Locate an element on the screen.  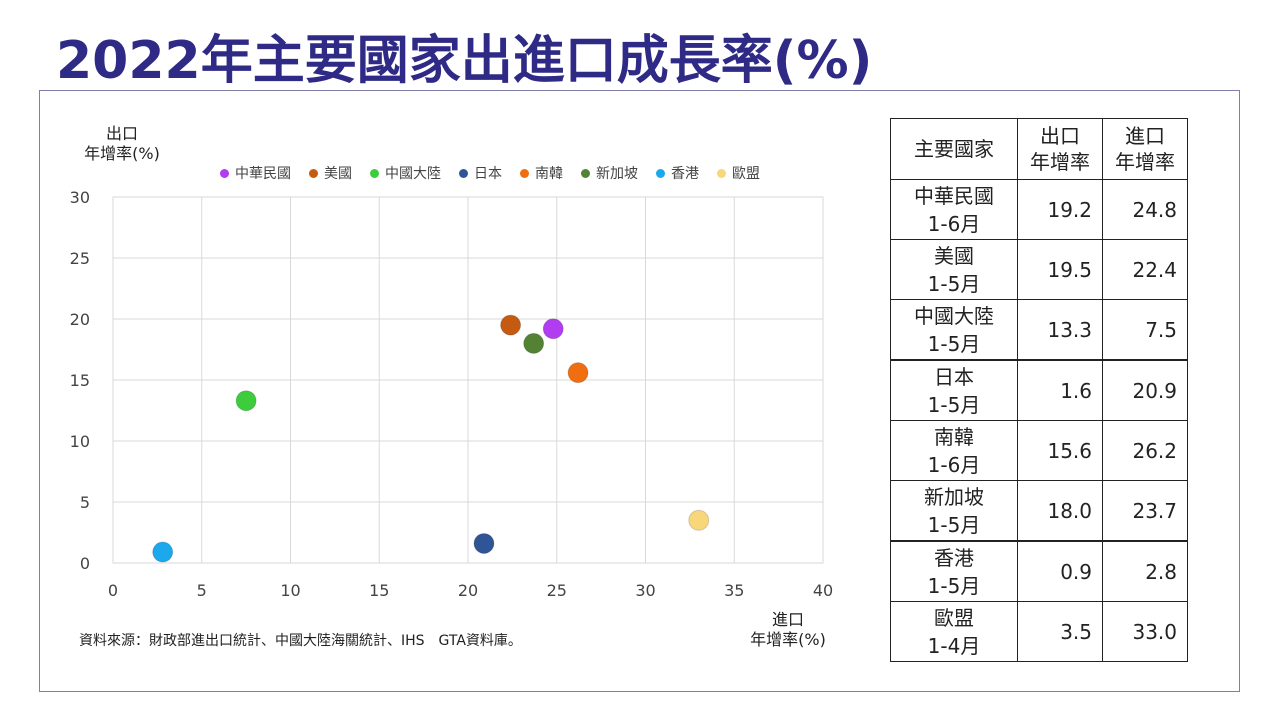
table-row: 中國大陸 1-5月 13.3 7.5 is located at coordinates (1039, 330).